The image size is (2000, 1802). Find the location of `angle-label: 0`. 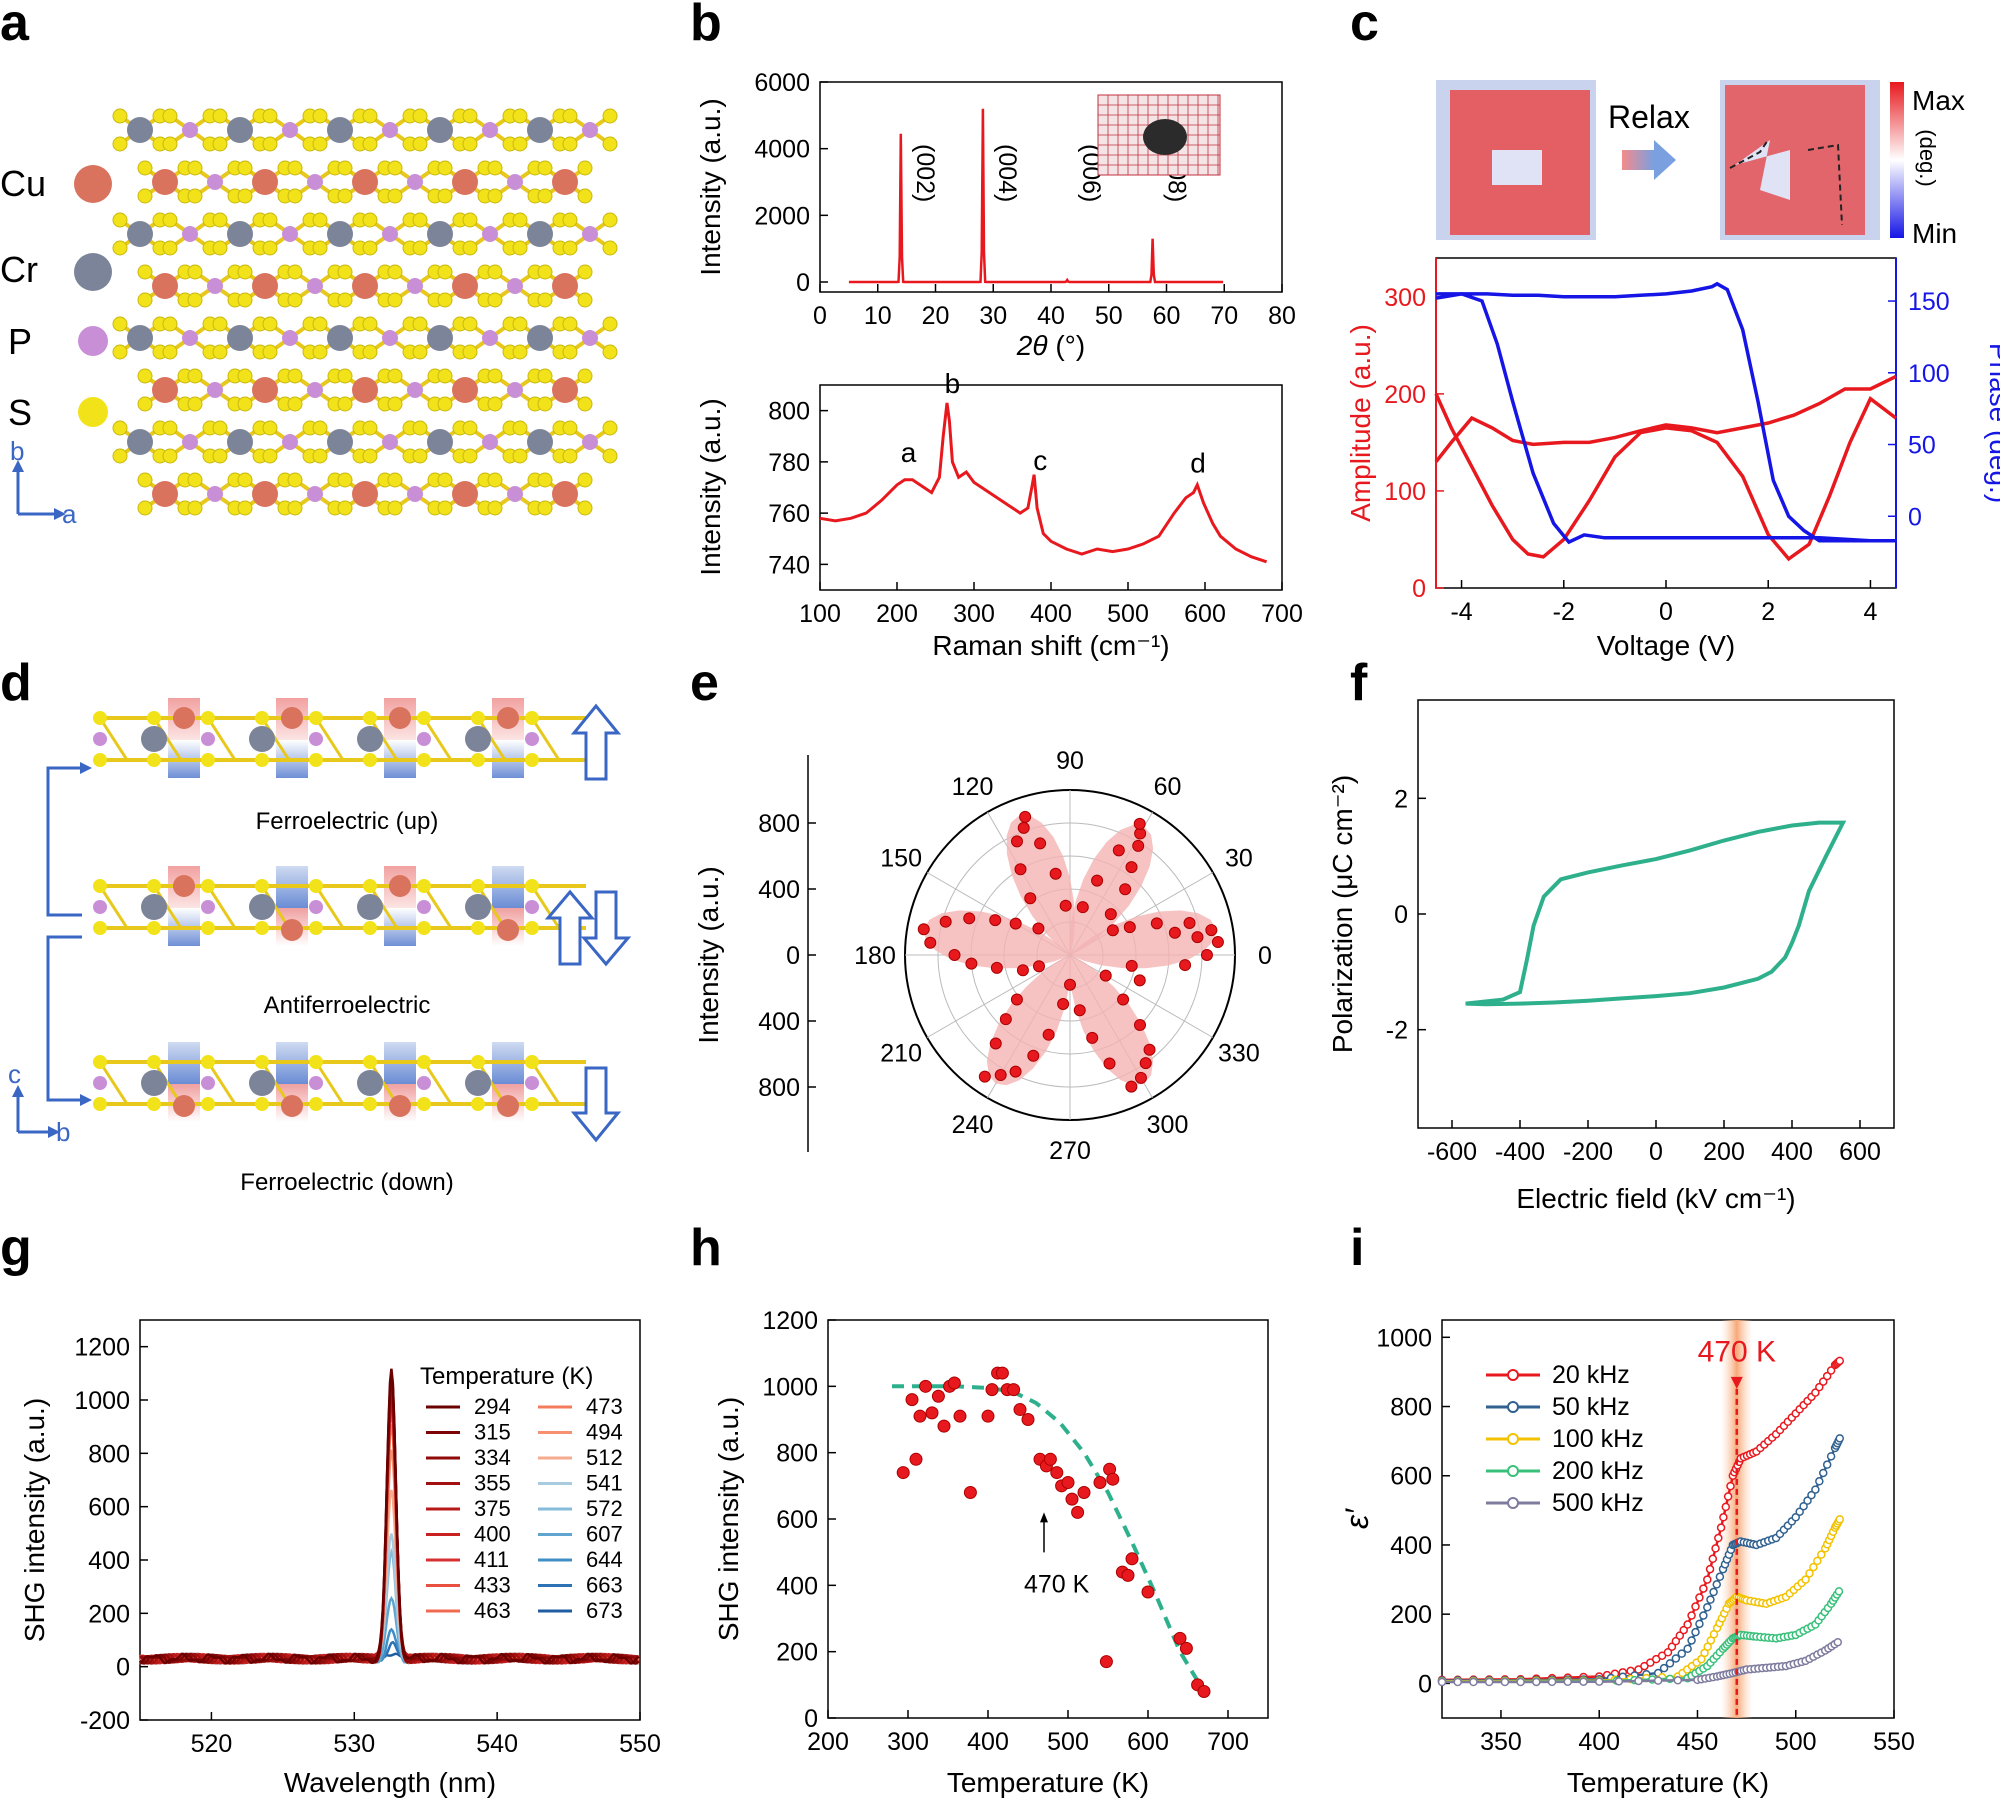

angle-label: 0 is located at coordinates (1265, 956).